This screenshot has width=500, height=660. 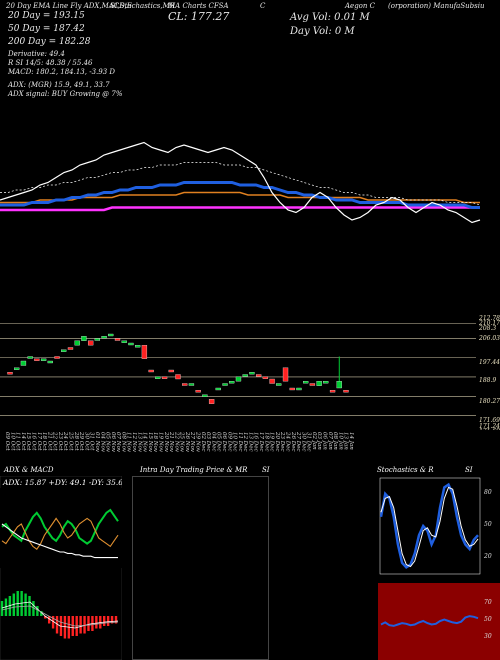 I want to click on date-tick-label: 26 Dec, so click(x=293, y=441).